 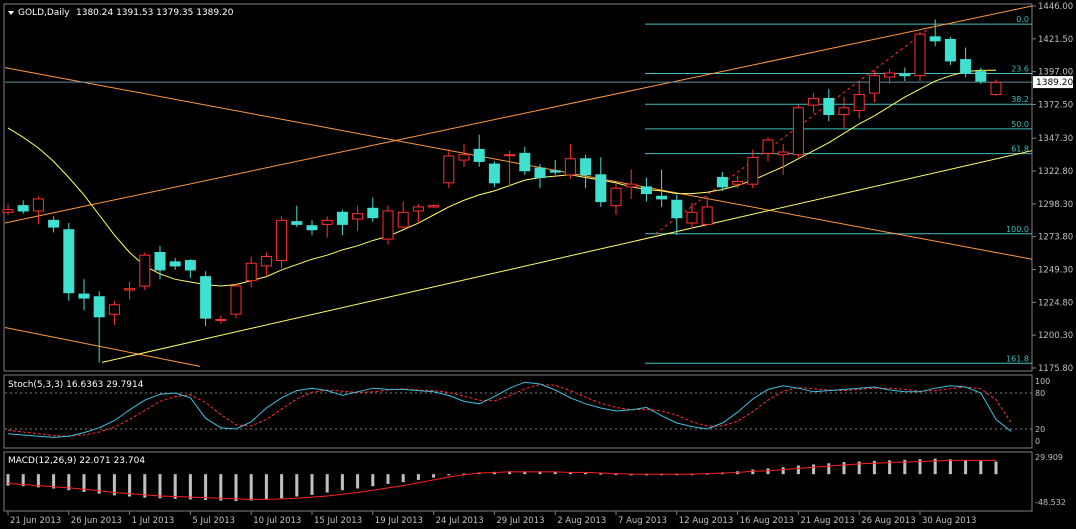 What do you see at coordinates (949, 521) in the screenshot?
I see `date-tick-label: 30 Aug 2013` at bounding box center [949, 521].